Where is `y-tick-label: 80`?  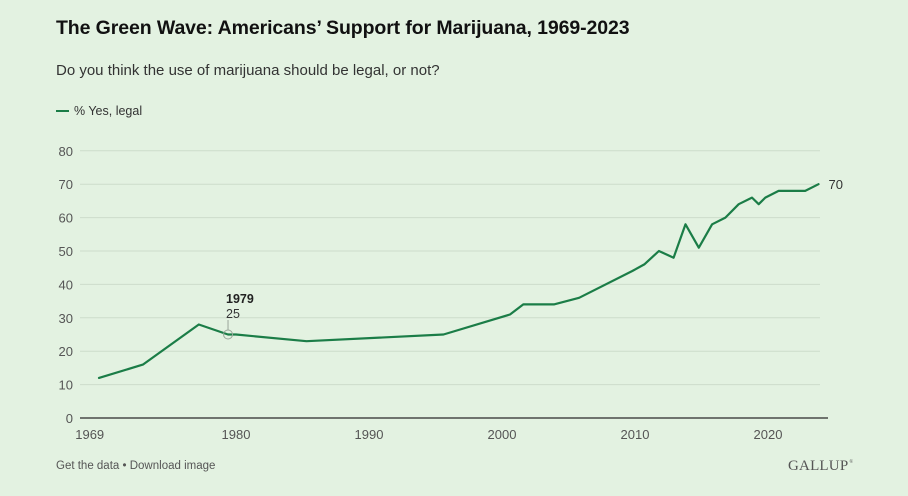
y-tick-label: 80 is located at coordinates (66, 151).